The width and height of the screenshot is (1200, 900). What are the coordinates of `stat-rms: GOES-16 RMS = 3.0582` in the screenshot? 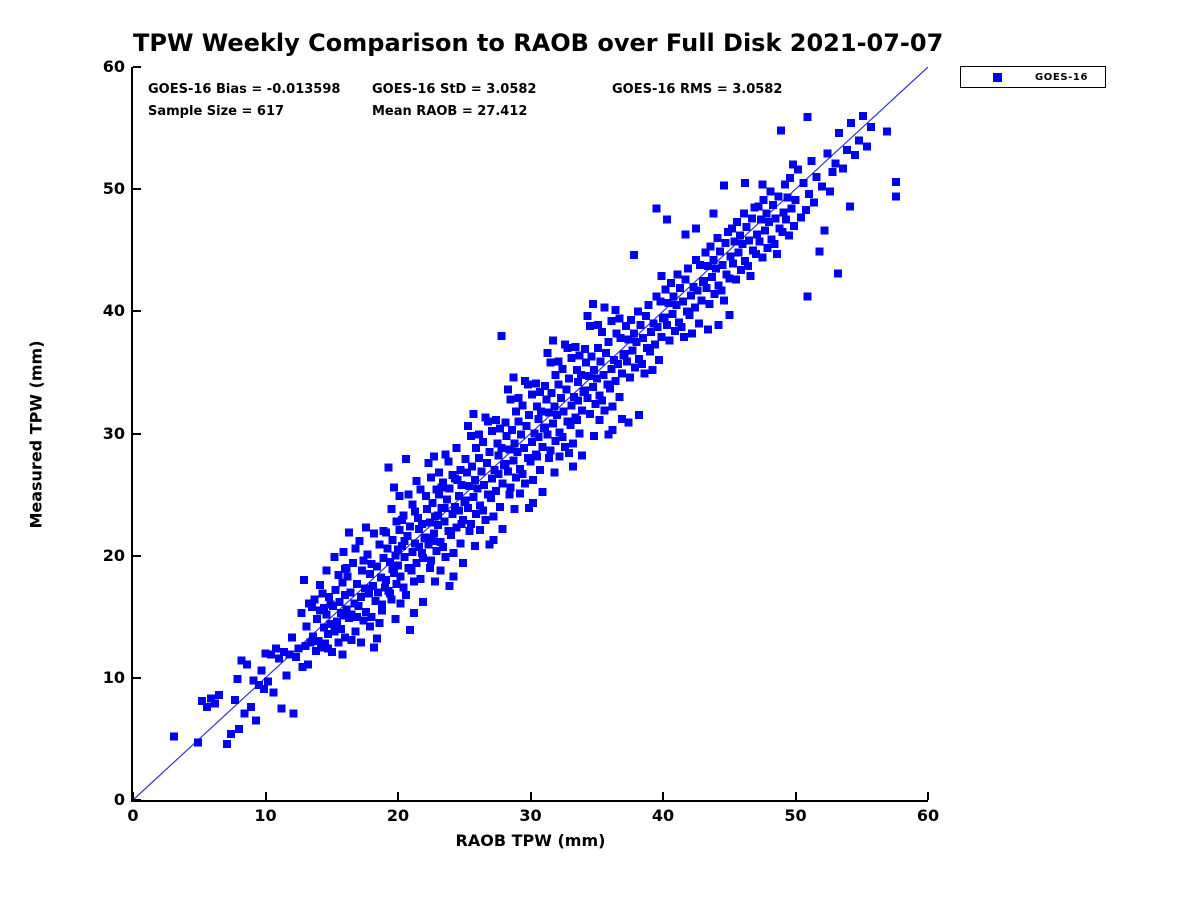 It's located at (697, 89).